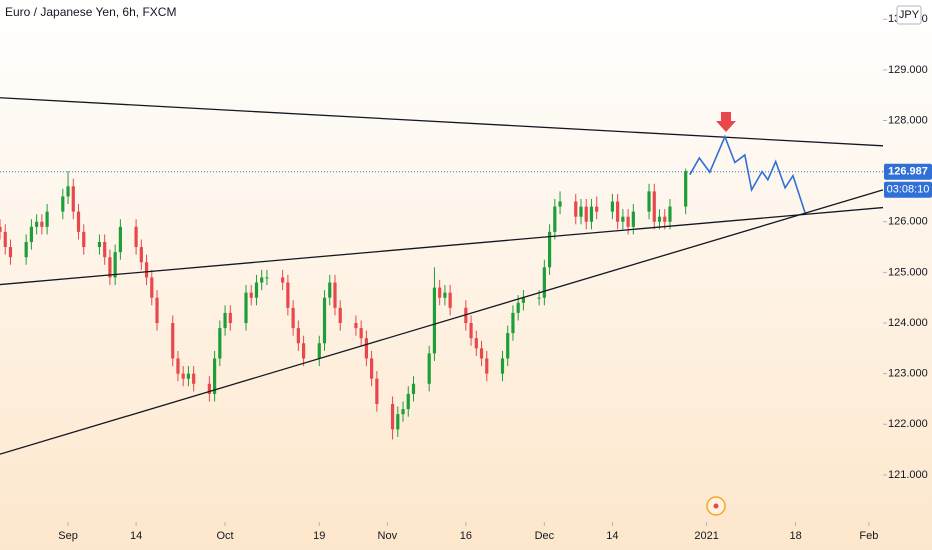  Describe the element at coordinates (612, 536) in the screenshot. I see `x-tick-label: 14` at that location.